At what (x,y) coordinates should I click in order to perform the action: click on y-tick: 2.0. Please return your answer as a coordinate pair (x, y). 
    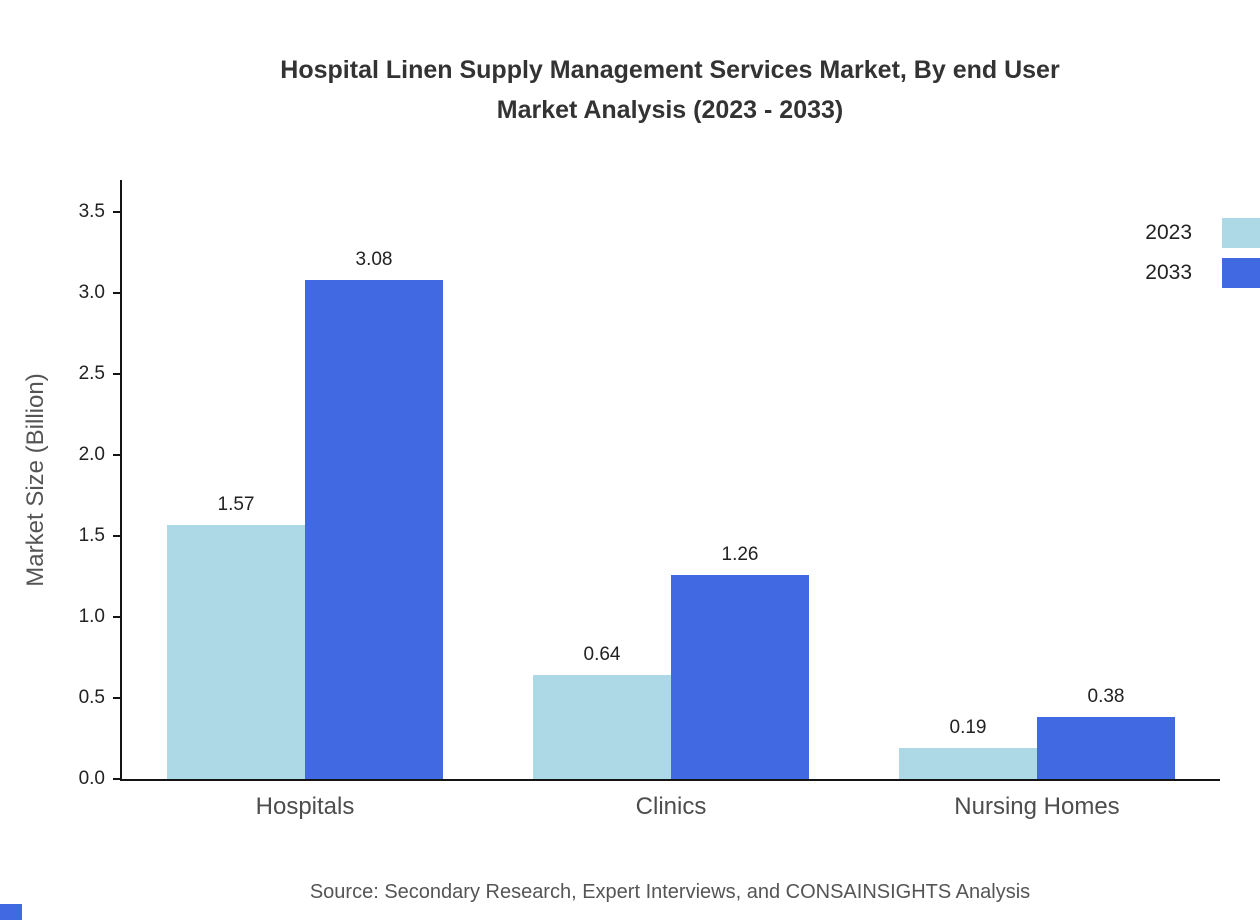
    Looking at the image, I should click on (96, 455).